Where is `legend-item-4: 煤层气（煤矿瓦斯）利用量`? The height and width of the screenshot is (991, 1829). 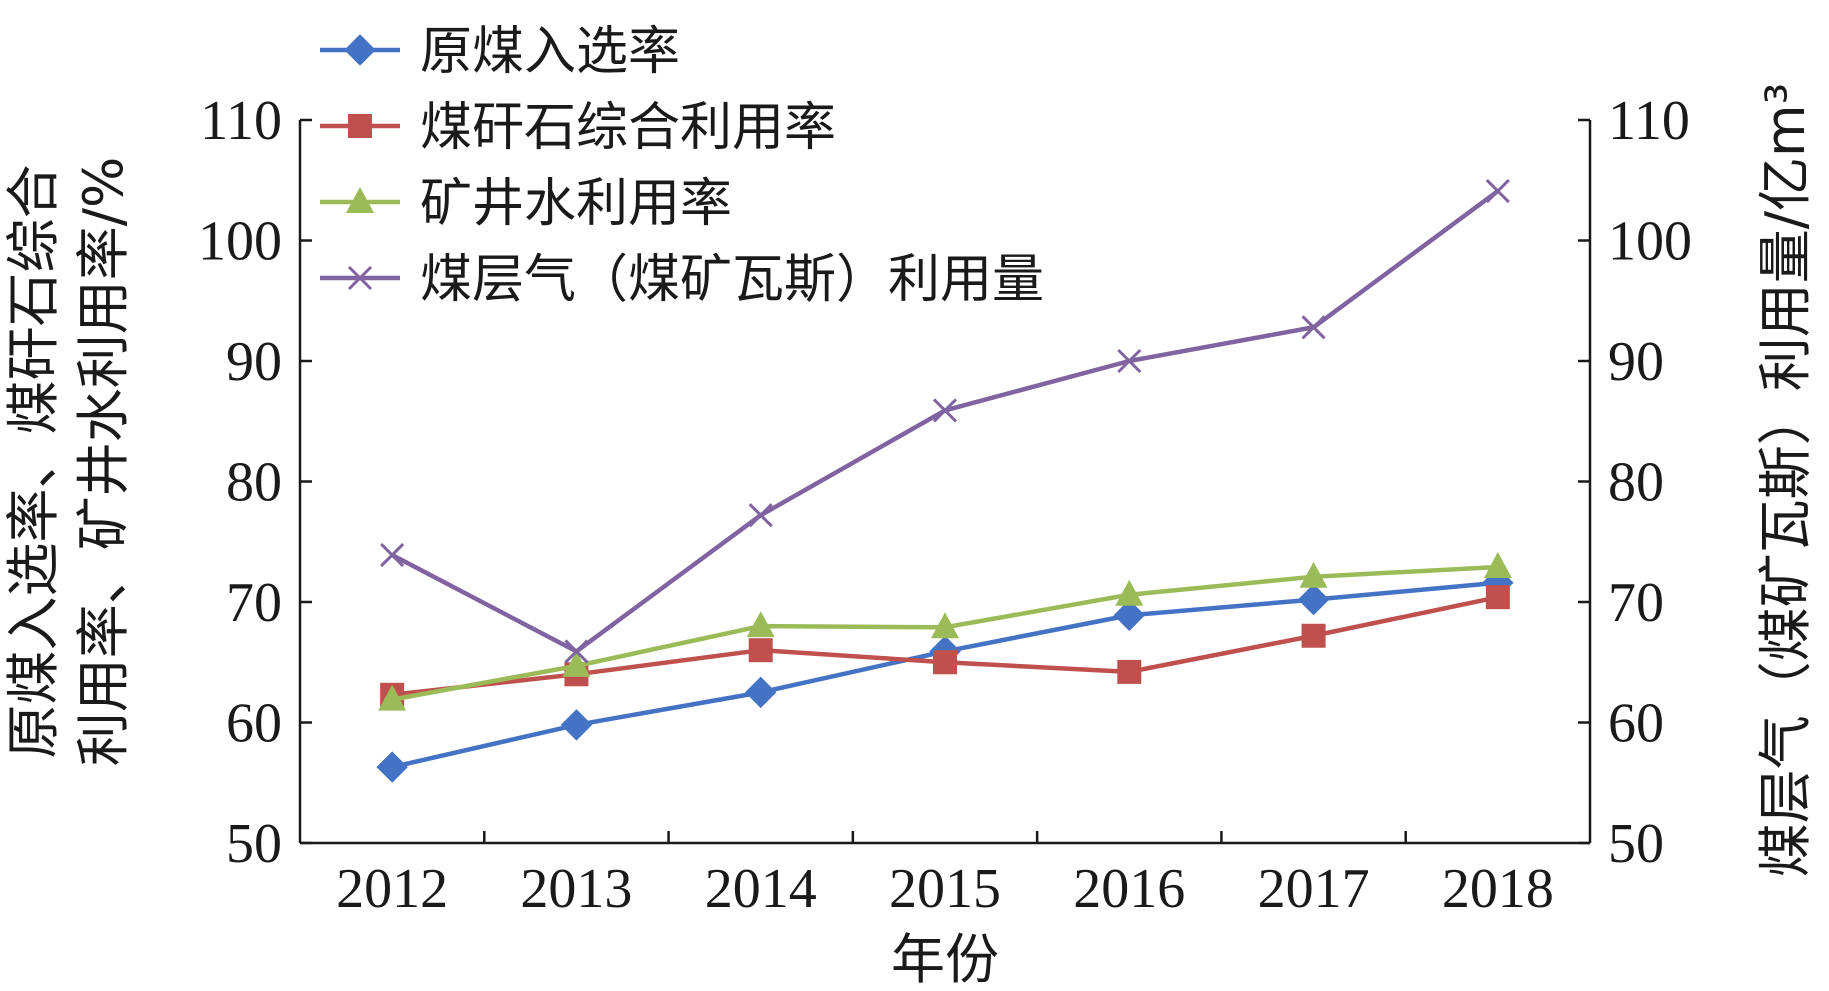
legend-item-4: 煤层气（煤矿瓦斯）利用量 is located at coordinates (682, 280).